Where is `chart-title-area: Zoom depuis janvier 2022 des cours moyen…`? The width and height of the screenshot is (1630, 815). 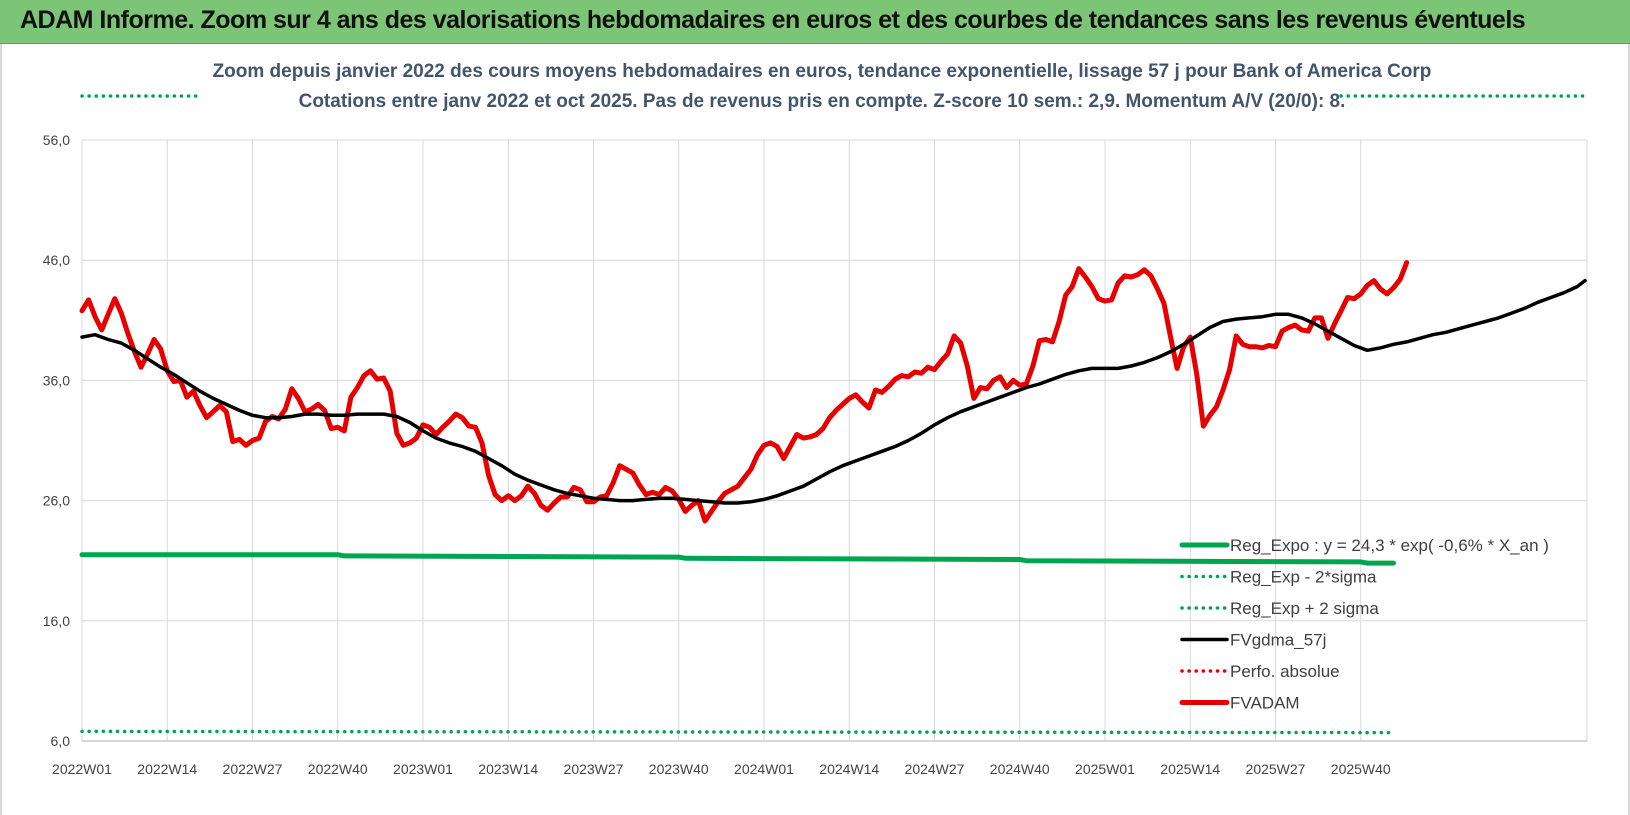 chart-title-area: Zoom depuis janvier 2022 des cours moyen… is located at coordinates (822, 86).